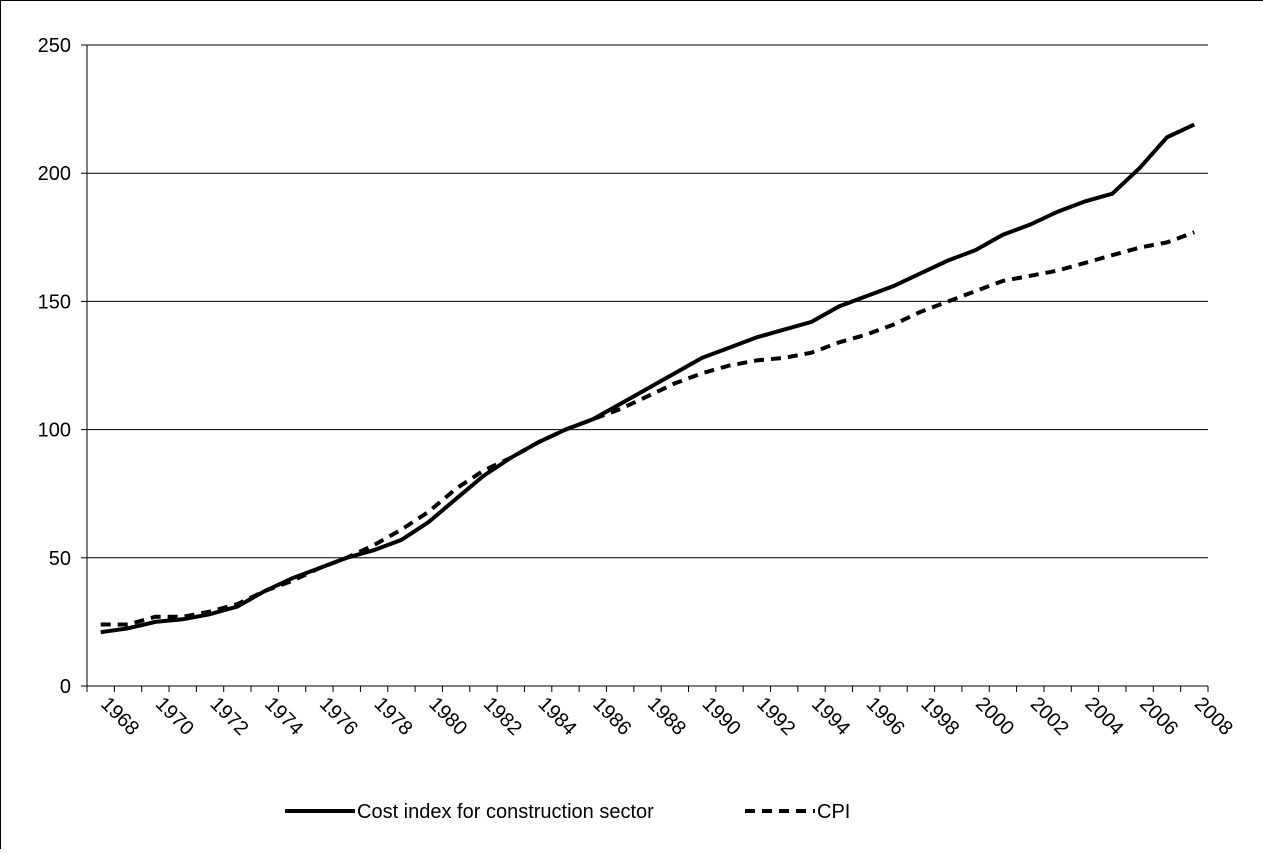  Describe the element at coordinates (557, 716) in the screenshot. I see `x-tick-label: 1984` at that location.